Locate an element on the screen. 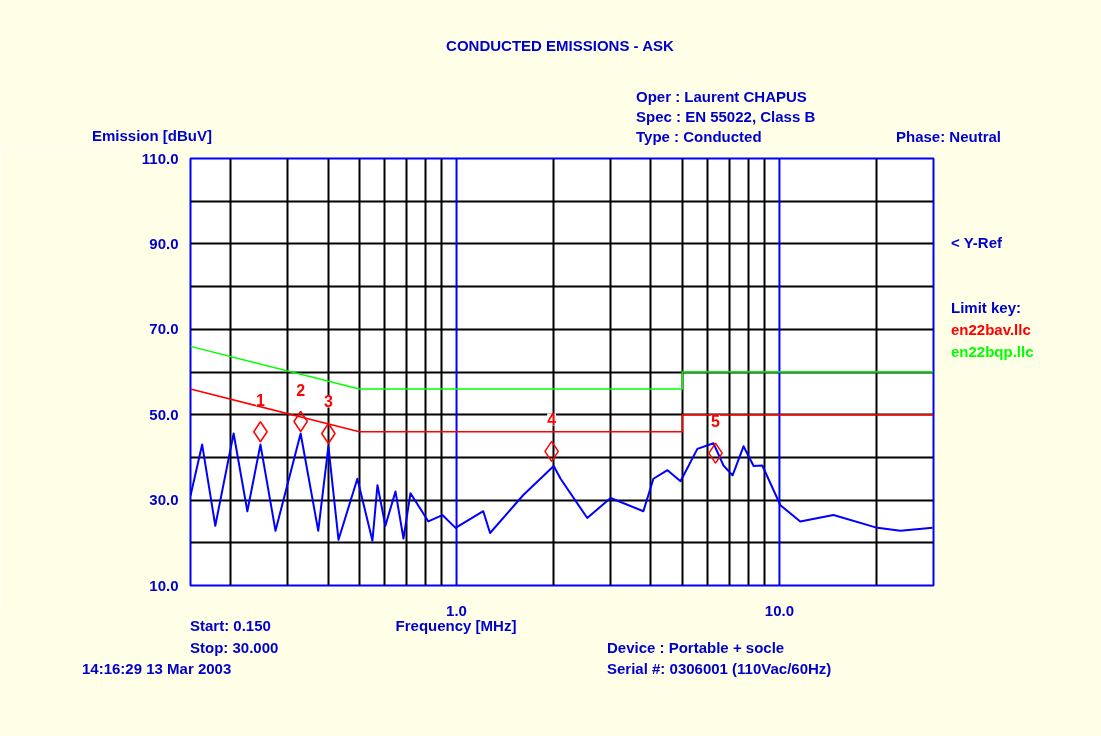  y-tick-label: 30.0 is located at coordinates (164, 500).